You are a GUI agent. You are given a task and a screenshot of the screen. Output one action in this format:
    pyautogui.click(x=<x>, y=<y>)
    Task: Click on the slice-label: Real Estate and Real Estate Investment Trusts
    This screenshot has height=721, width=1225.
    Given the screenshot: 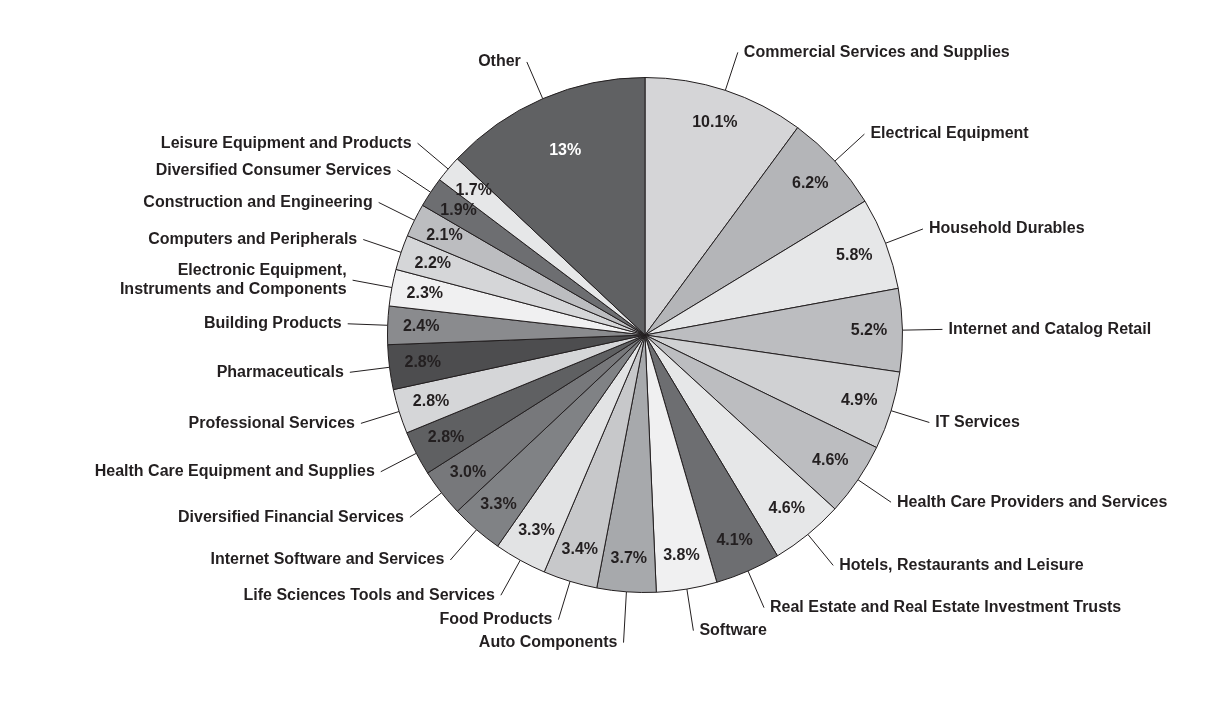 What is the action you would take?
    pyautogui.click(x=946, y=607)
    